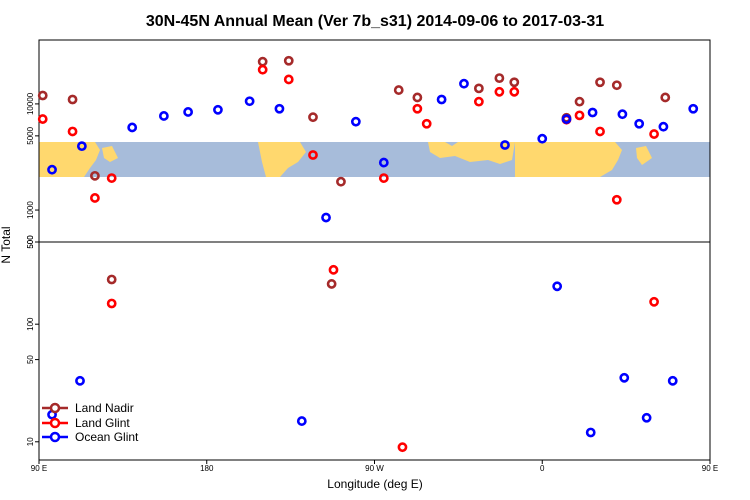 This screenshot has width=750, height=500. What do you see at coordinates (30, 441) in the screenshot?
I see `y-tick-label: 10` at bounding box center [30, 441].